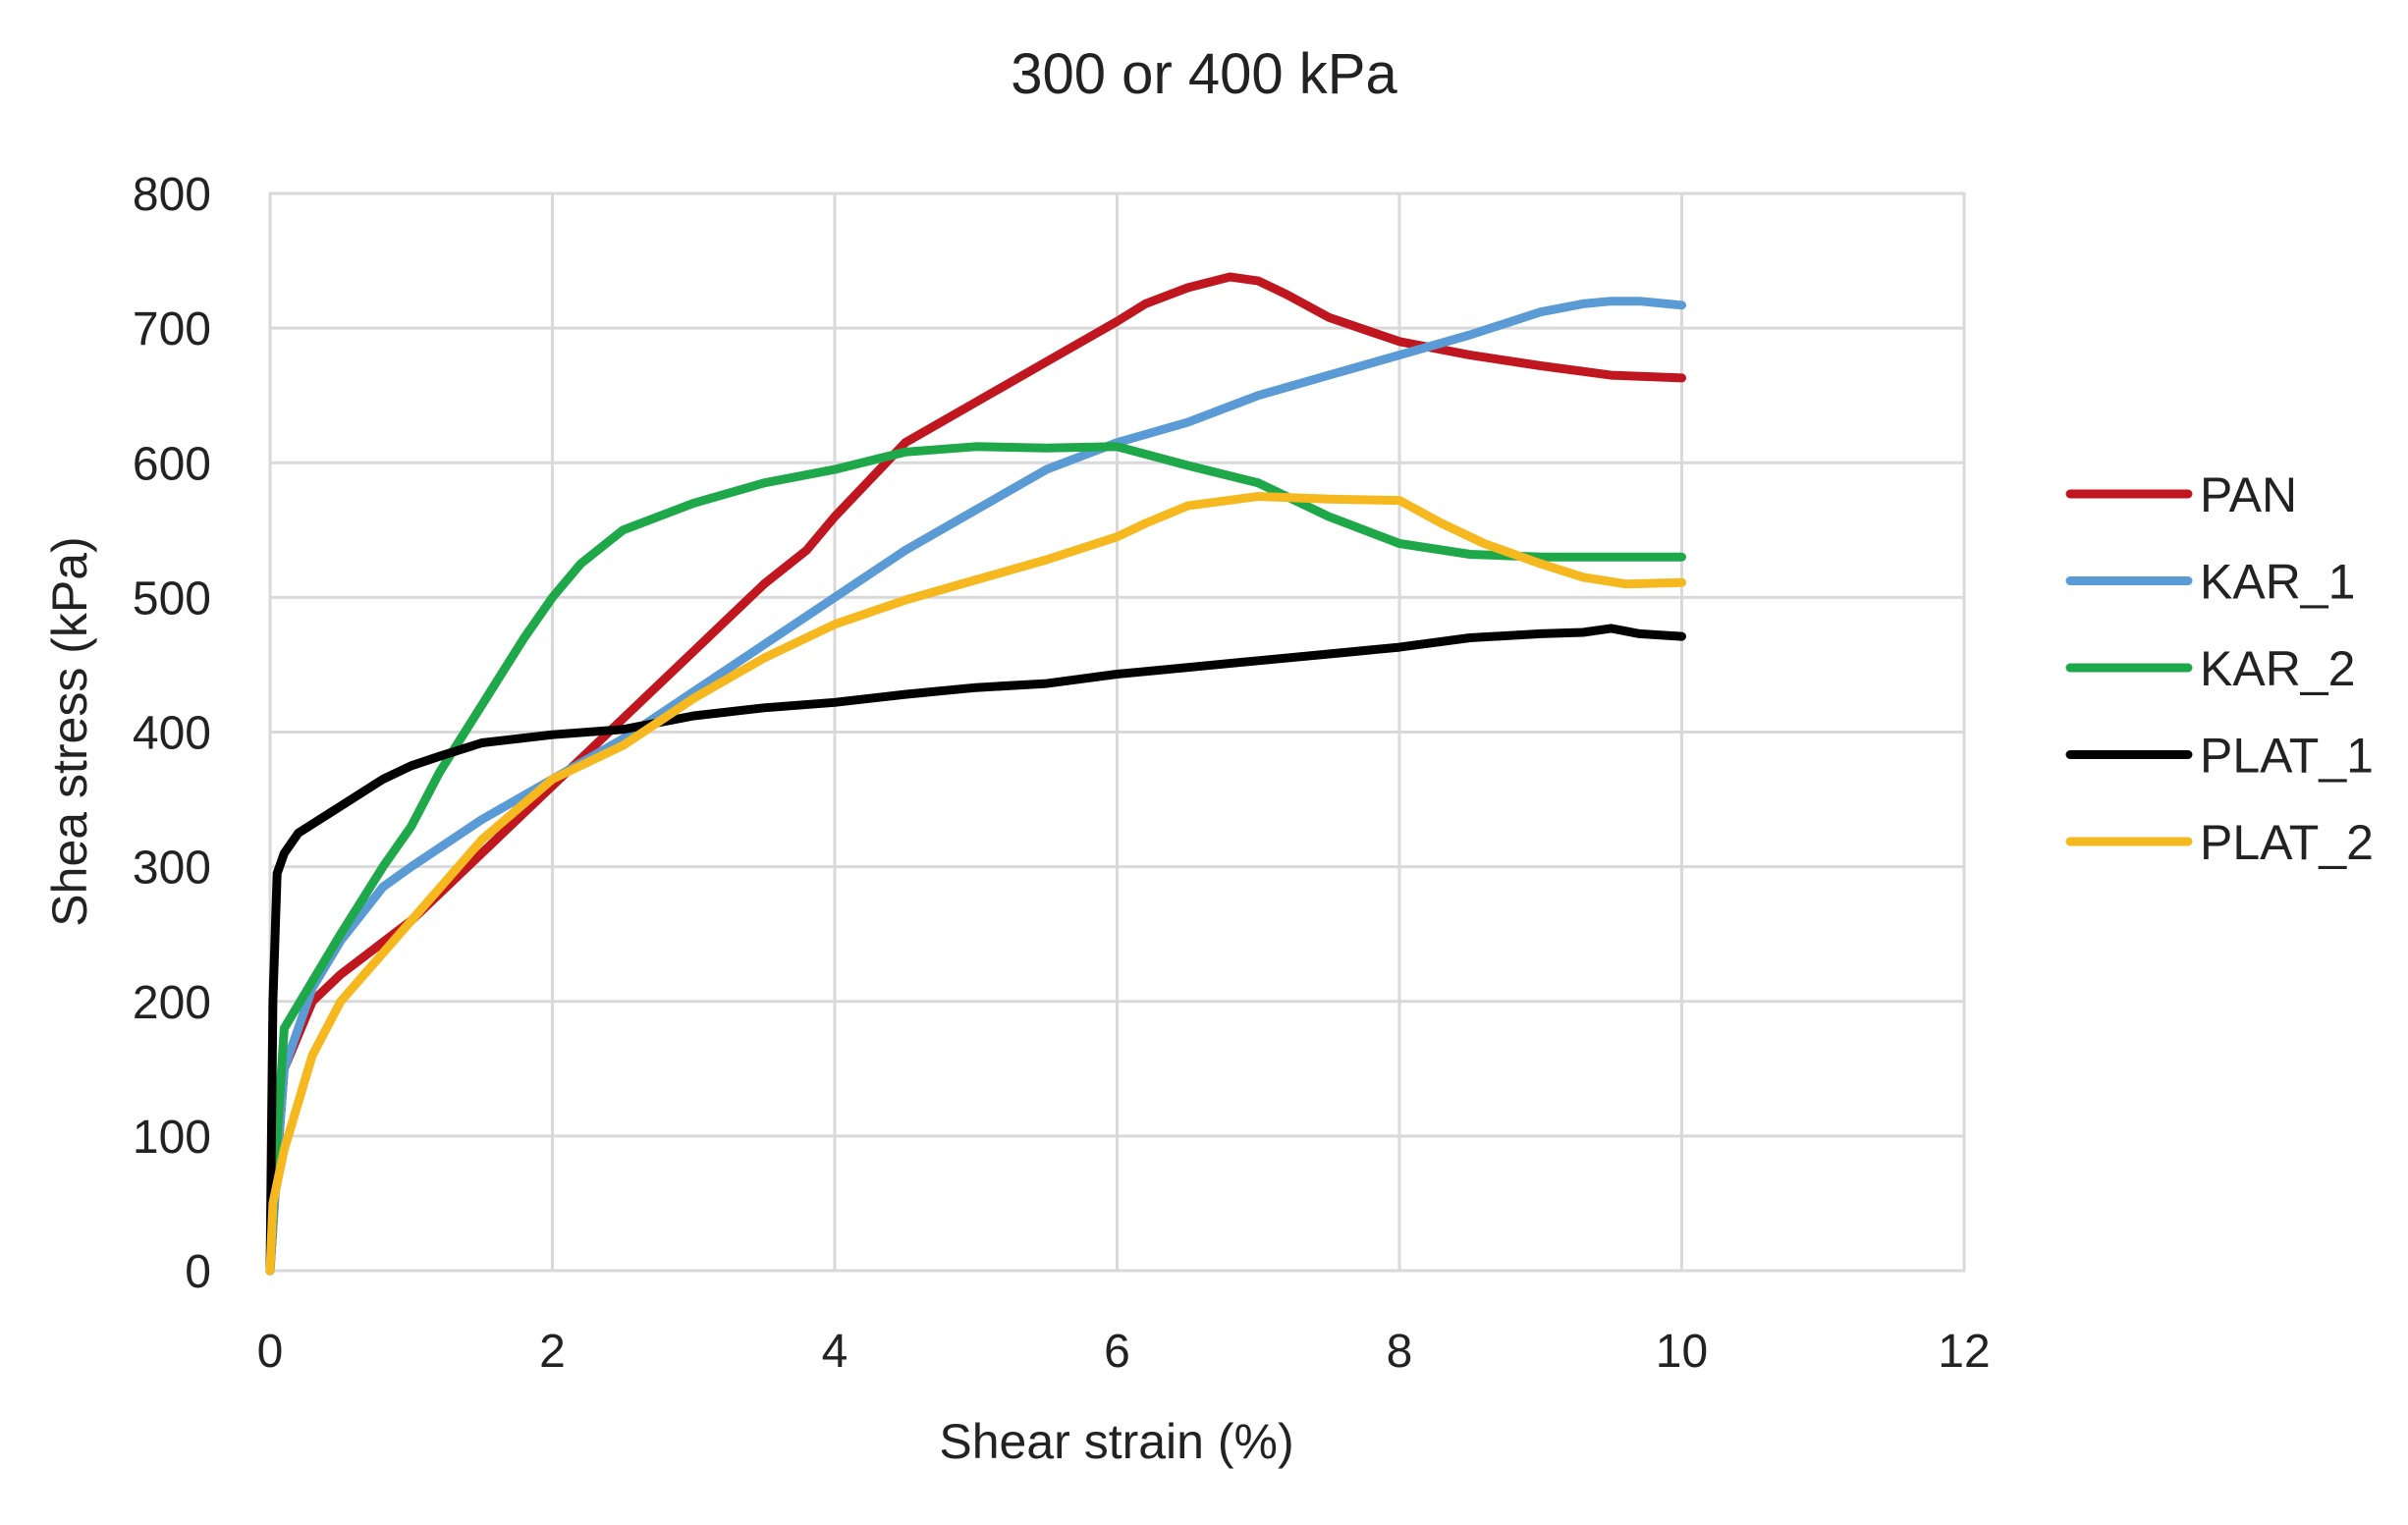 Image resolution: width=2408 pixels, height=1525 pixels. What do you see at coordinates (172, 599) in the screenshot?
I see `y-tick-label: 500` at bounding box center [172, 599].